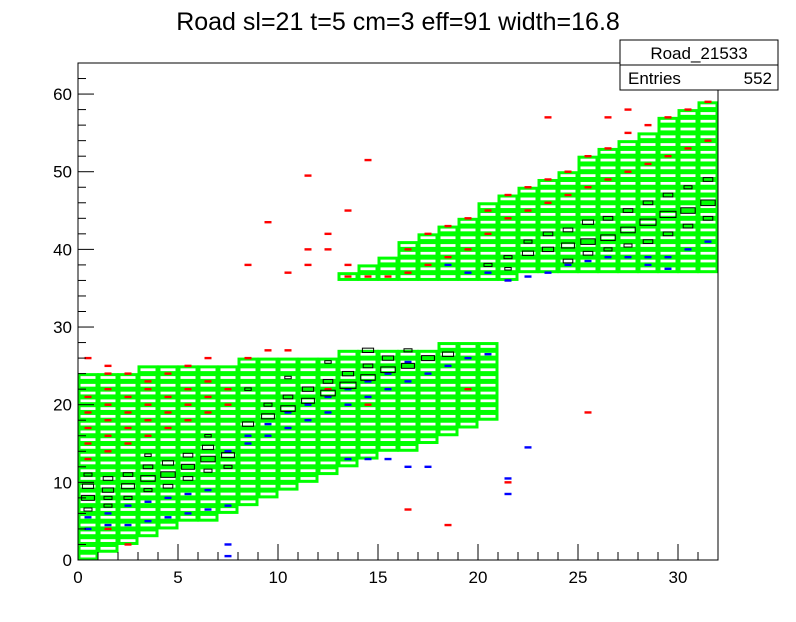 Image resolution: width=796 pixels, height=622 pixels. I want to click on y-tick-label: 40, so click(62, 249).